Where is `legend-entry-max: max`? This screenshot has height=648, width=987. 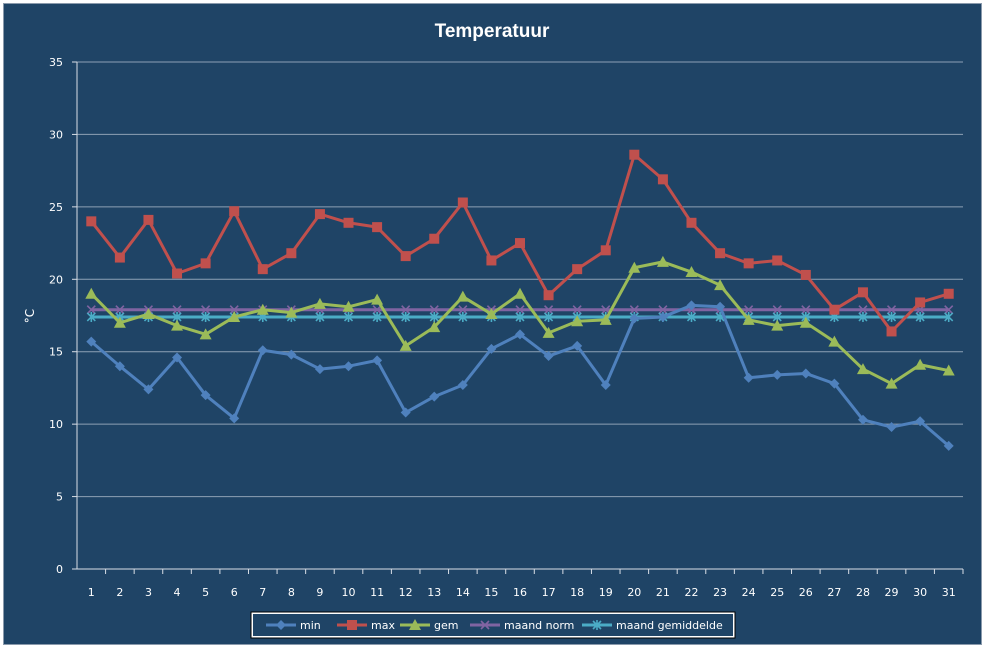 legend-entry-max: max is located at coordinates (366, 625).